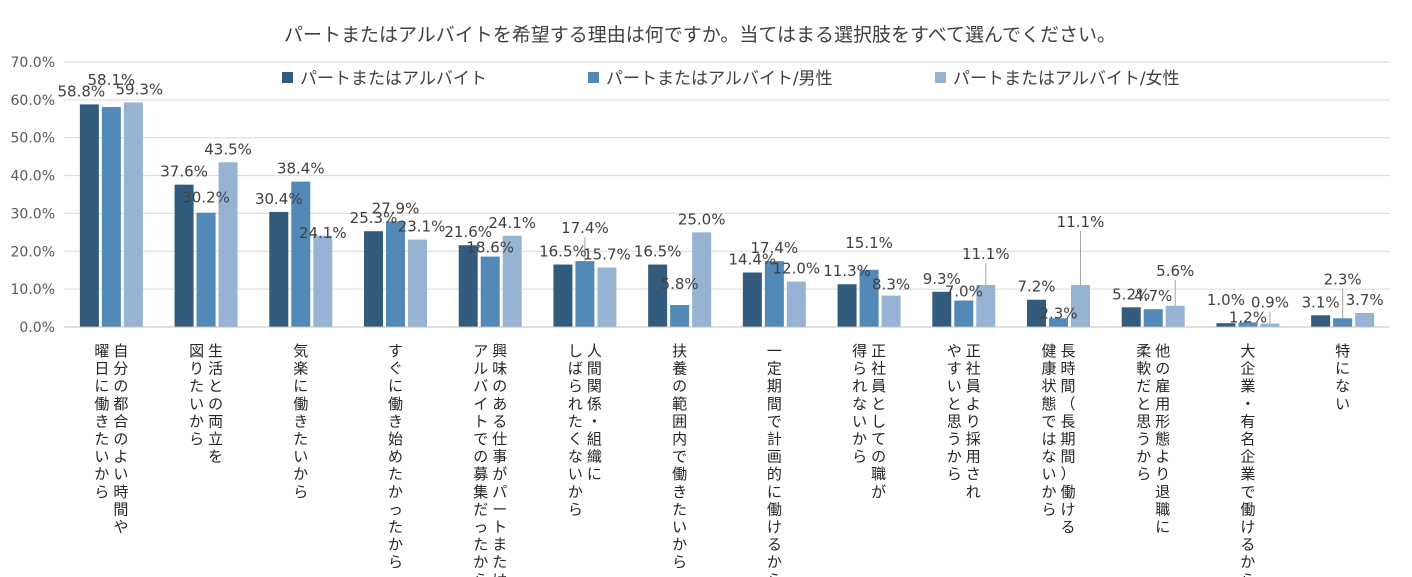 The image size is (1412, 577). Describe the element at coordinates (1248, 317) in the screenshot. I see `data-label: 1.2%` at that location.